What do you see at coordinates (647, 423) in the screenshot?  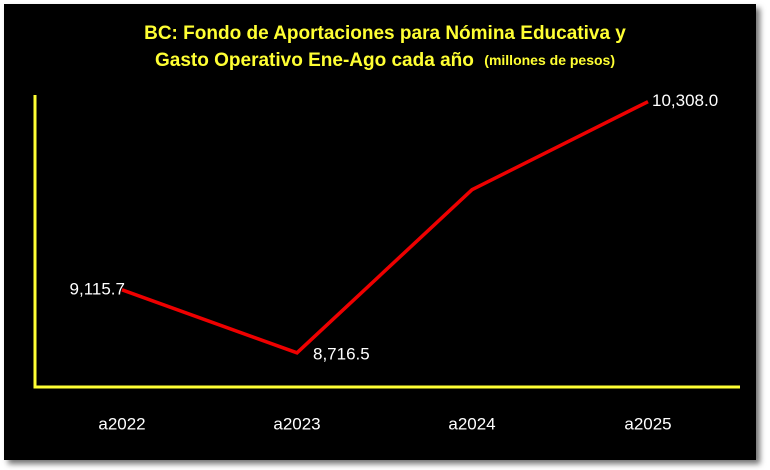 I see `x-tick-label: a2025` at bounding box center [647, 423].